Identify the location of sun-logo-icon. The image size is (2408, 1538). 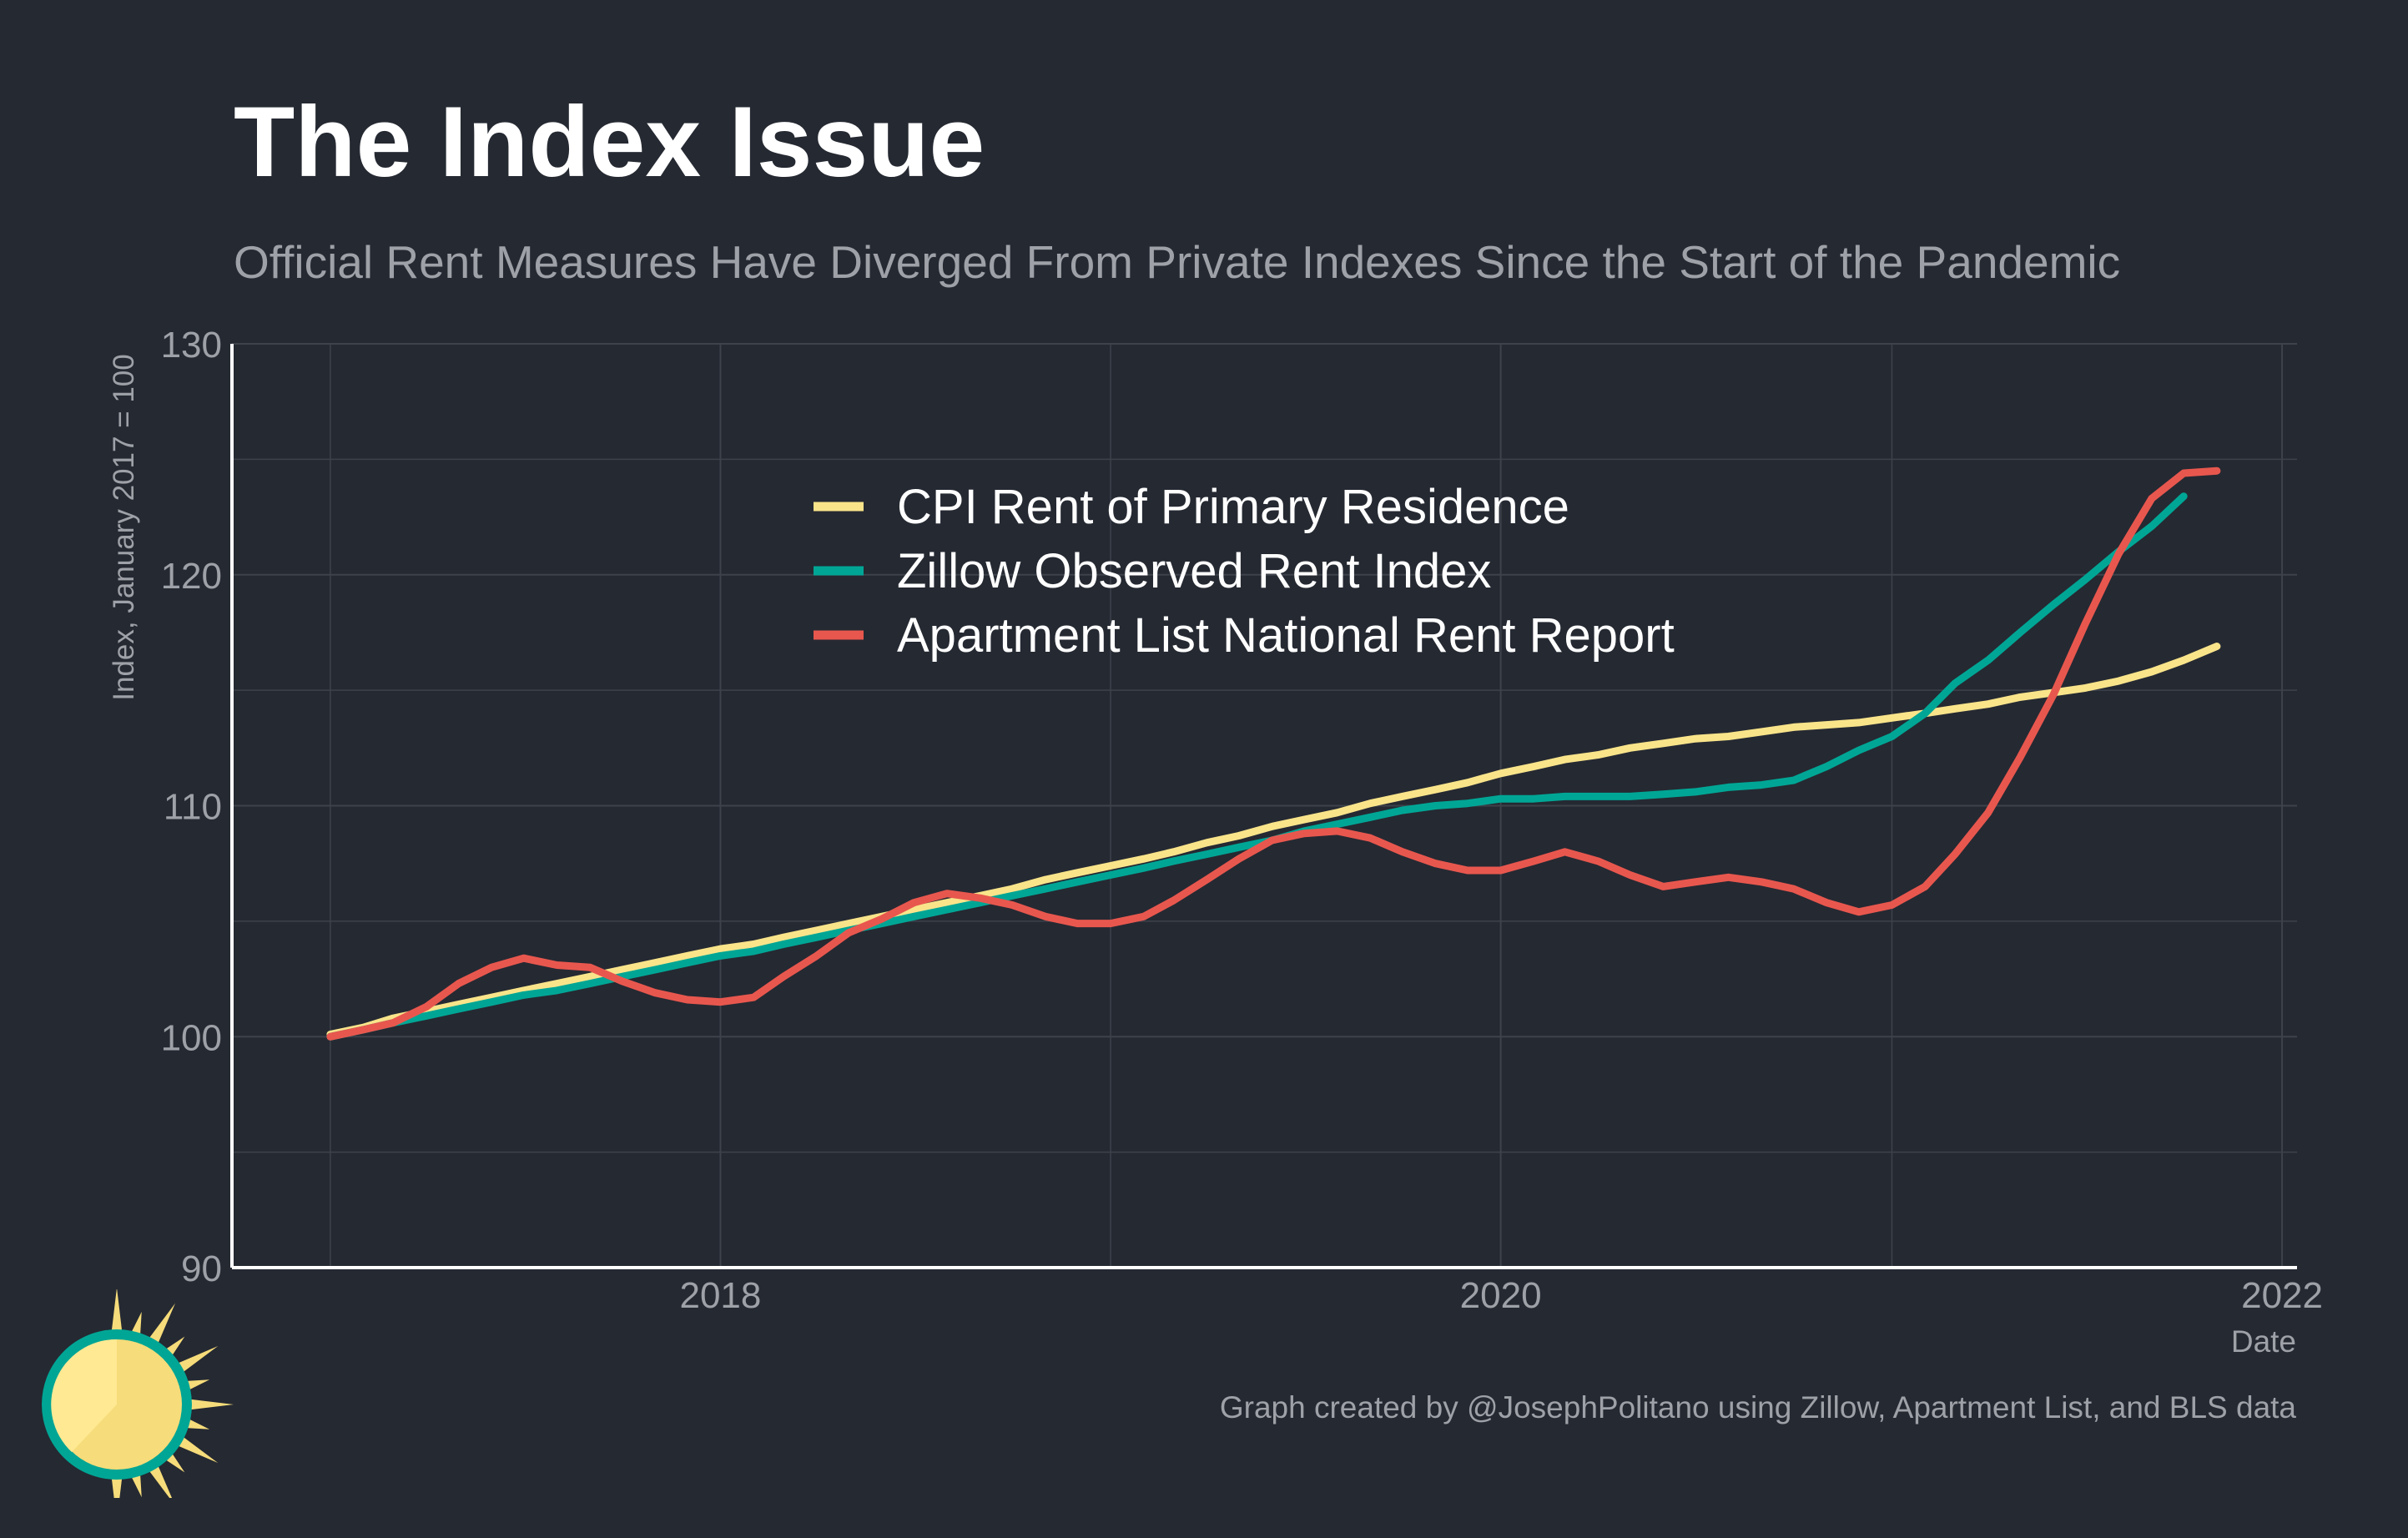
(138, 1393).